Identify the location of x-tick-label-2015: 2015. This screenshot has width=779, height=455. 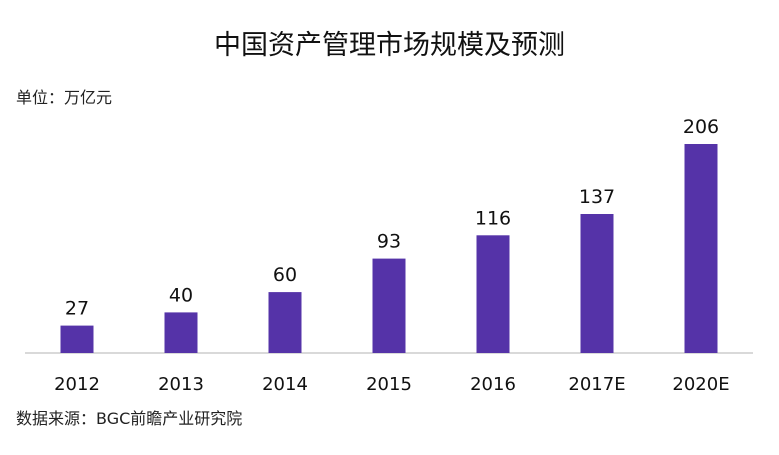
(389, 384).